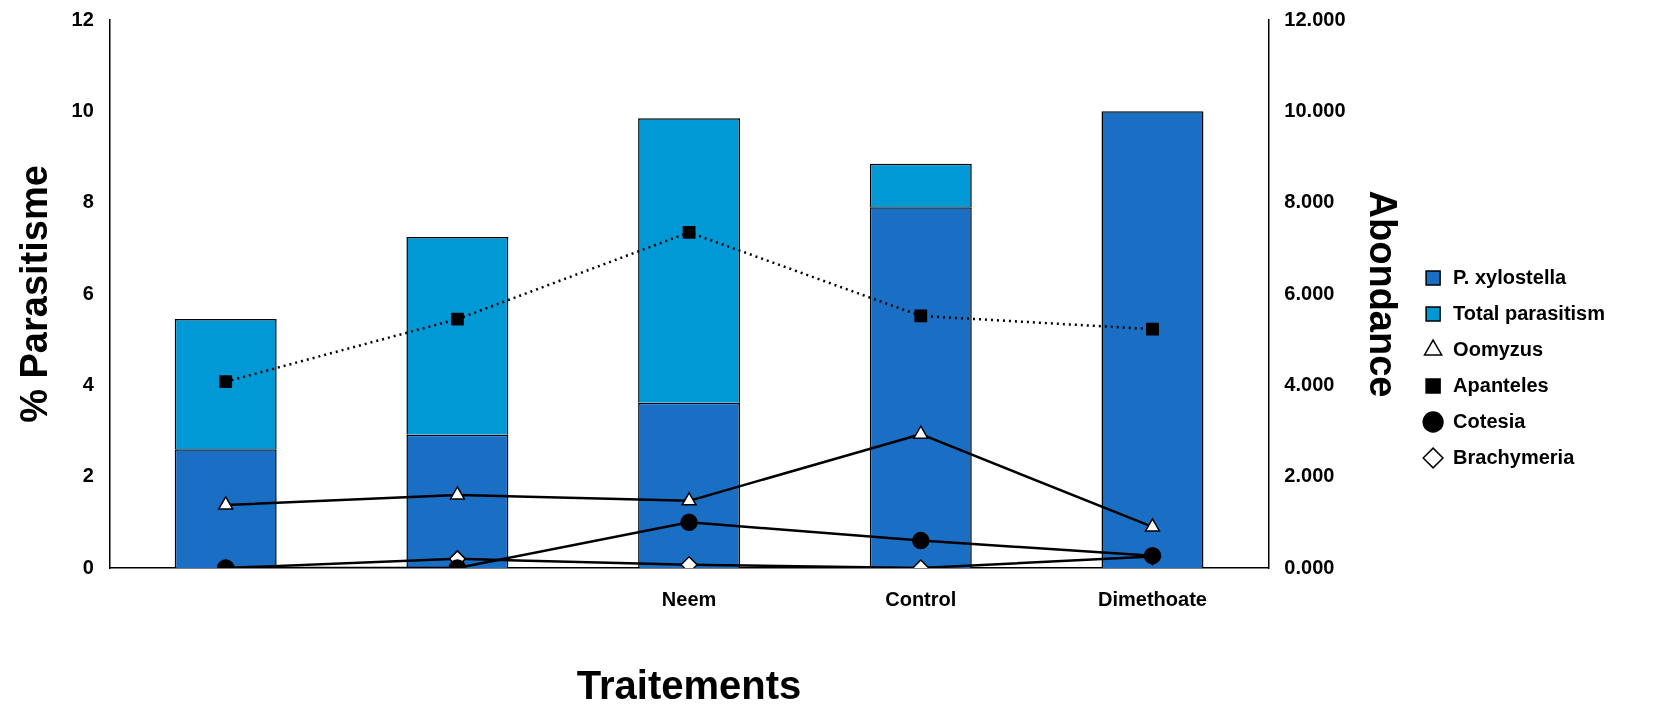  I want to click on legend-label: Apanteles, so click(1501, 384).